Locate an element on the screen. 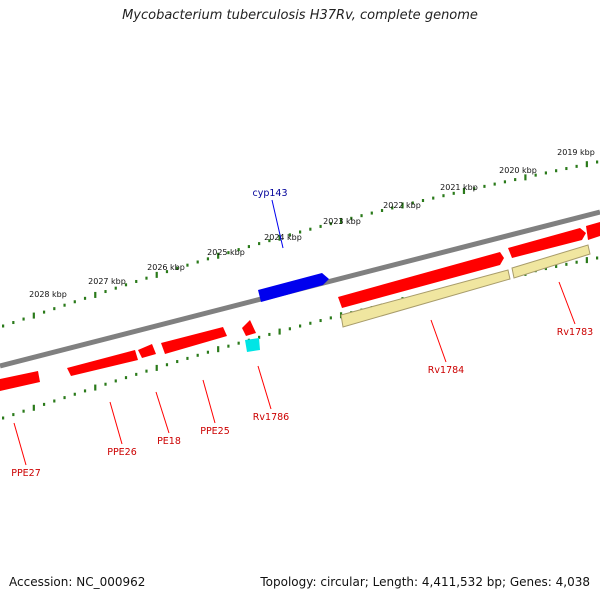 This screenshot has height=600, width=600. gene-cyp143 is located at coordinates (293, 287).